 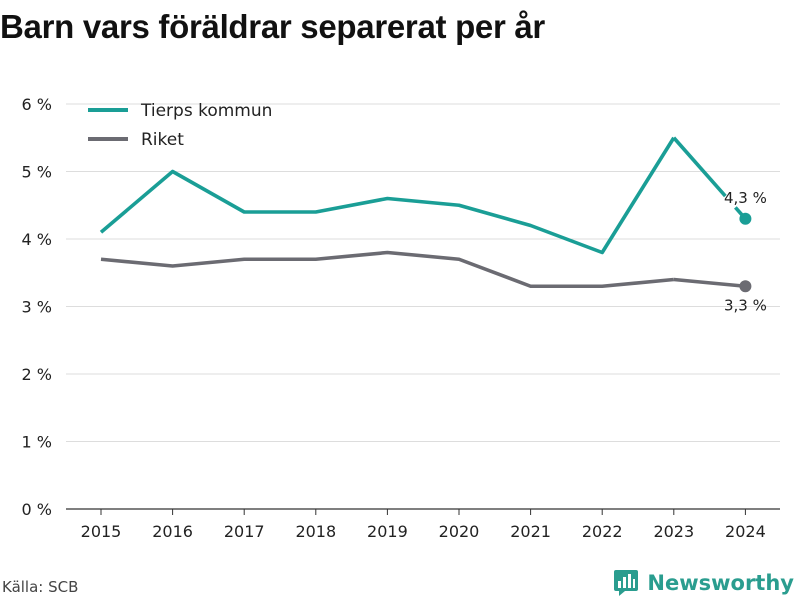 What do you see at coordinates (745, 531) in the screenshot?
I see `x-tick-label: 2024` at bounding box center [745, 531].